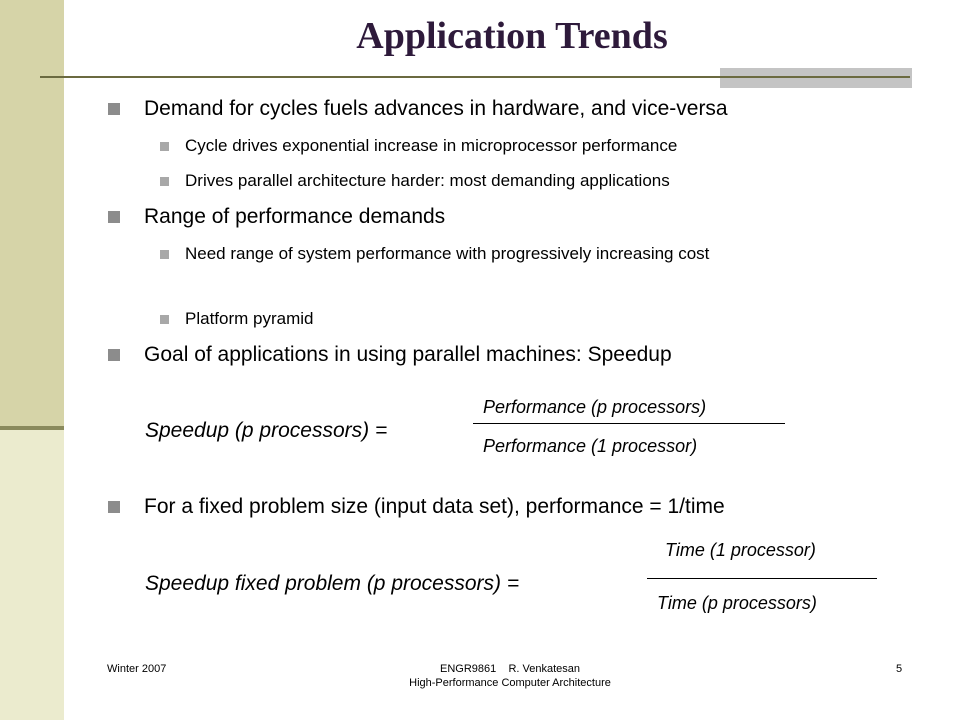 This screenshot has width=960, height=720. I want to click on footer-page-number: 5, so click(899, 669).